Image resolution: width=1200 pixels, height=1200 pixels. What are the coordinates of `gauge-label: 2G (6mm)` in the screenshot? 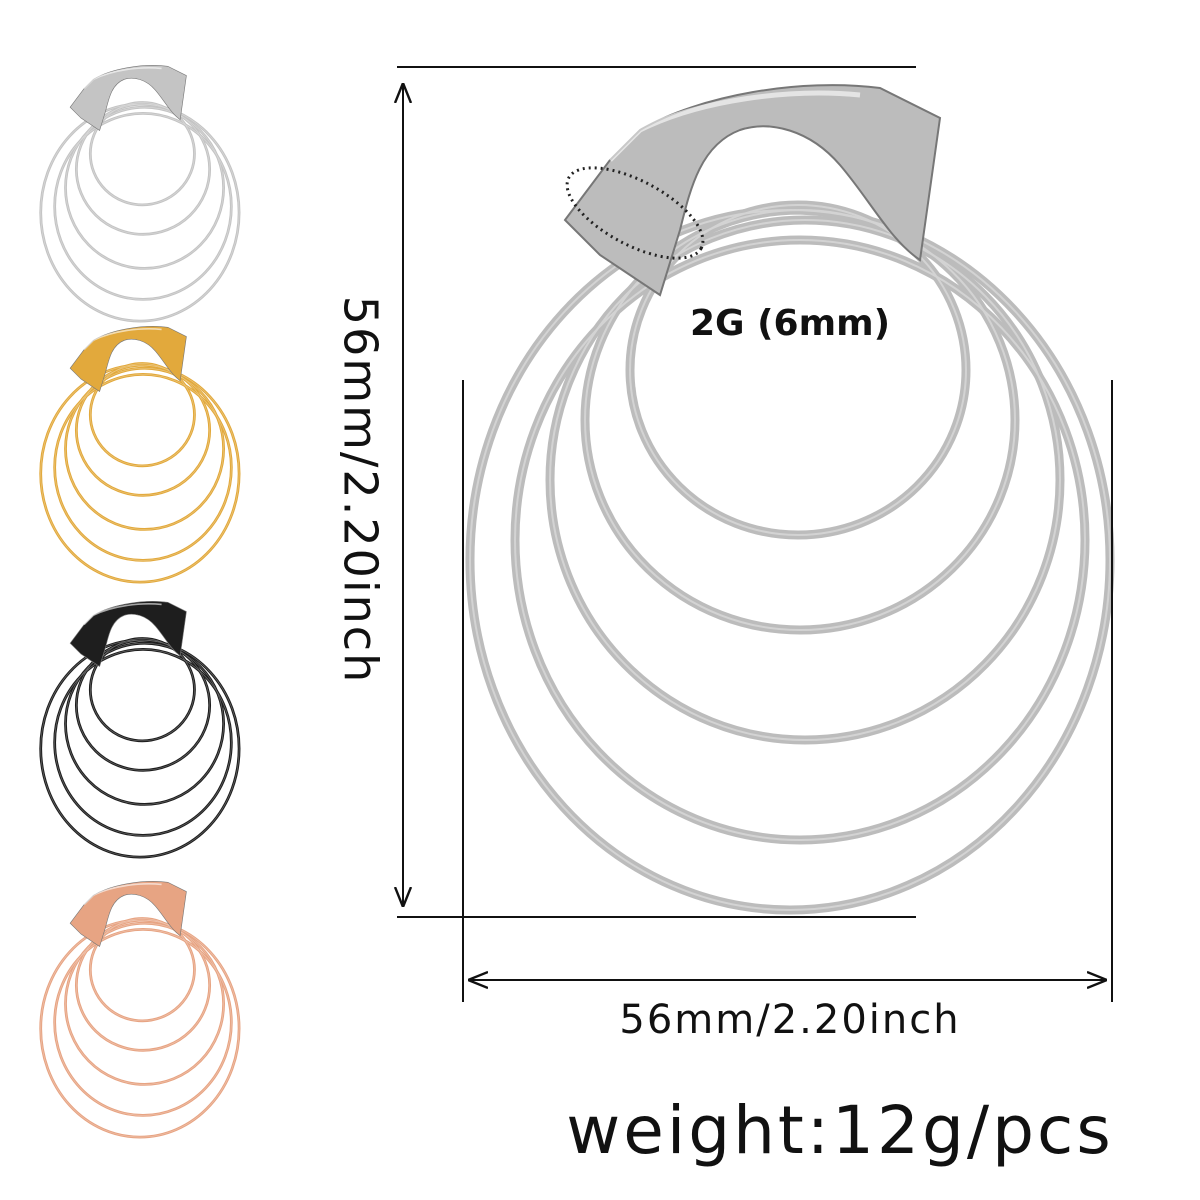 It's located at (790, 323).